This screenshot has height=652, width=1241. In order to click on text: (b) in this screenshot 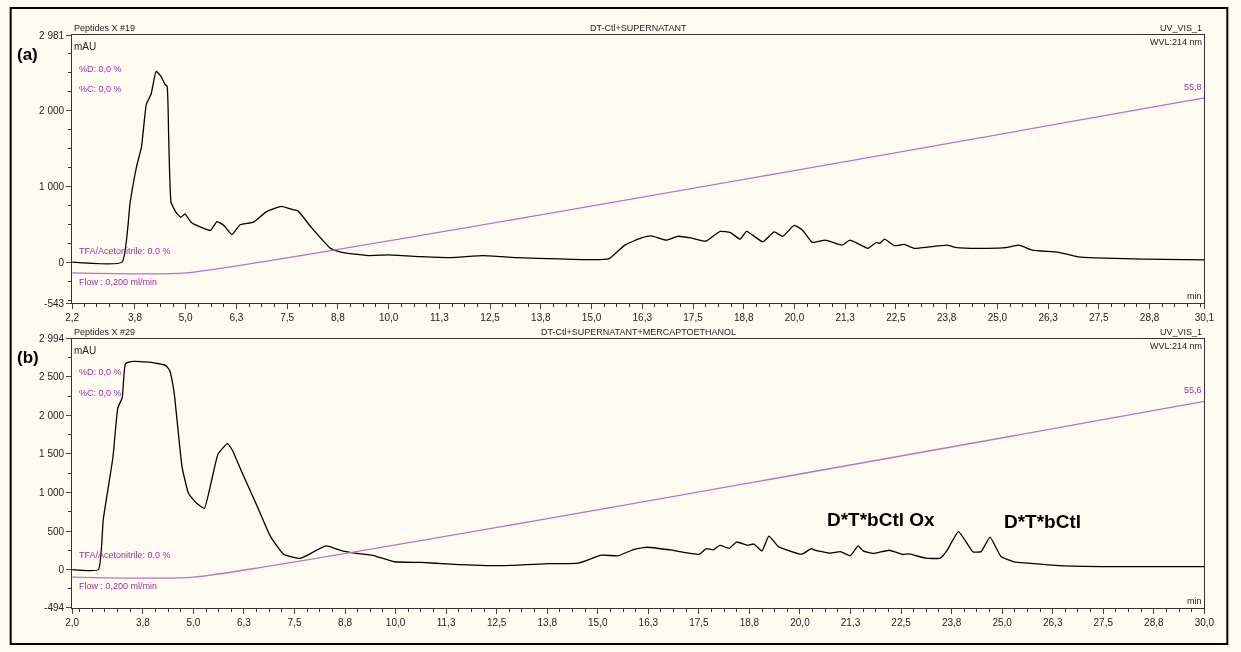, I will do `click(28, 357)`.